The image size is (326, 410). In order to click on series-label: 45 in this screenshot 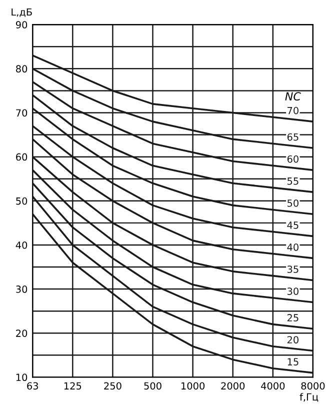, I will do `click(292, 225)`.